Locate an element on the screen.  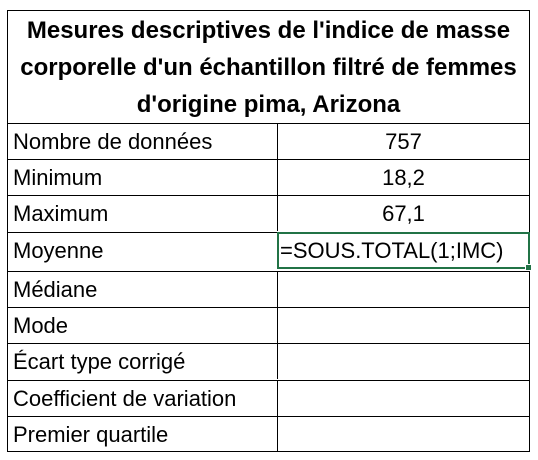
row-label-cell: Médiane is located at coordinates (143, 289).